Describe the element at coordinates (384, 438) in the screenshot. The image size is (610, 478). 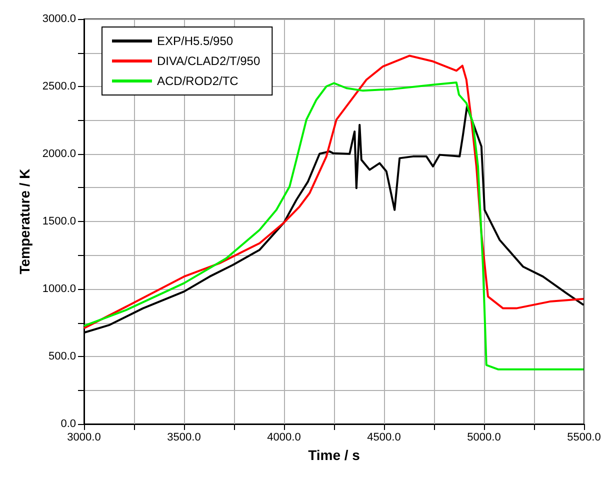
I see `x-tick-label: 4500.0` at that location.